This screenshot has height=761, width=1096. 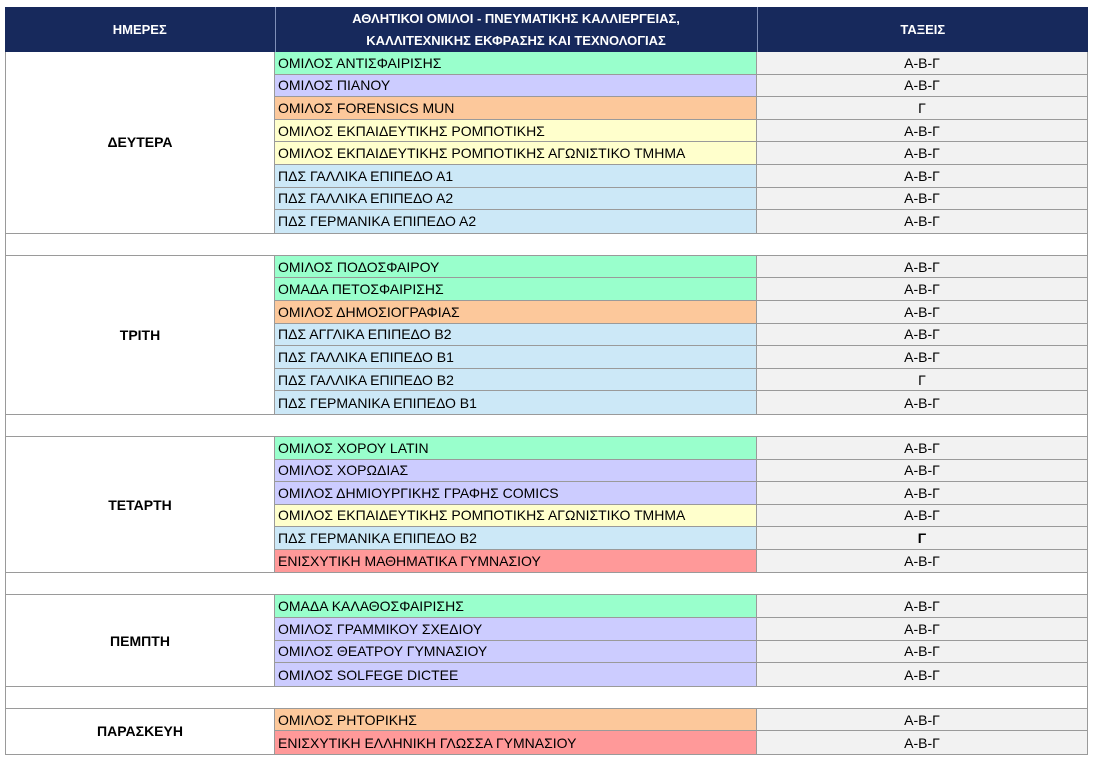 What do you see at coordinates (516, 266) in the screenshot?
I see `club-name: ΟΜΙΛΟΣ ΠΟΔΟΣΦΑΙΡΟΥ` at bounding box center [516, 266].